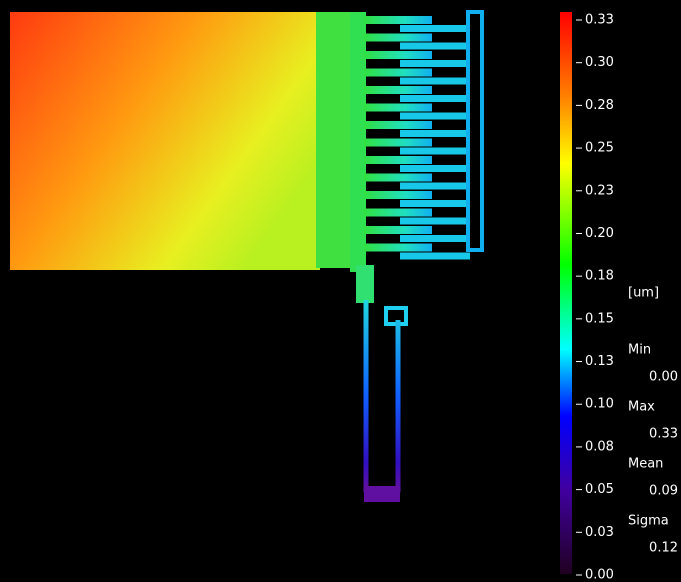 The width and height of the screenshot is (681, 582). I want to click on anchor, so click(365, 284).